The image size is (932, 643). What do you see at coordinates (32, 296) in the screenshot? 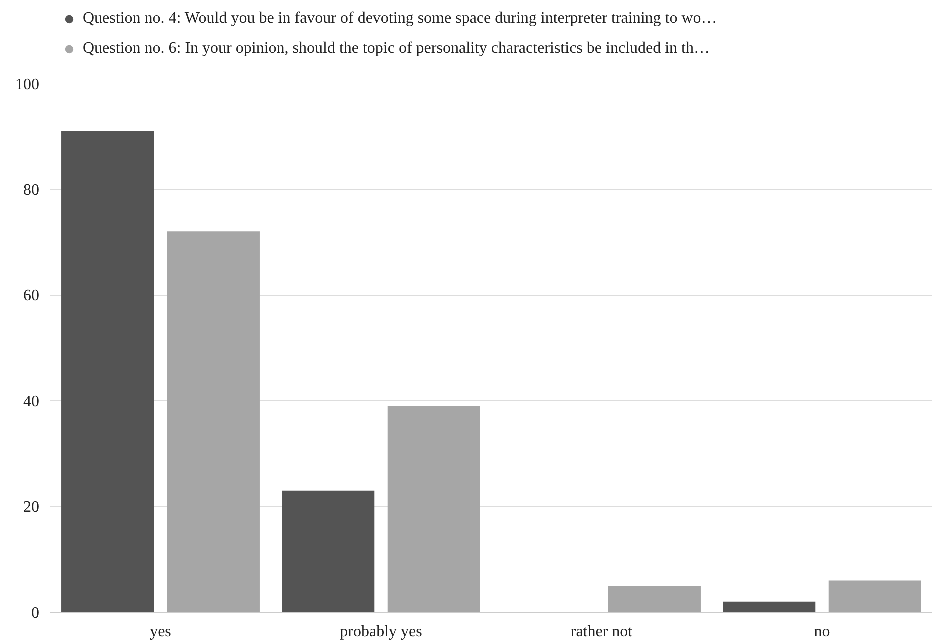
I see `y-tick-label: 60` at bounding box center [32, 296].